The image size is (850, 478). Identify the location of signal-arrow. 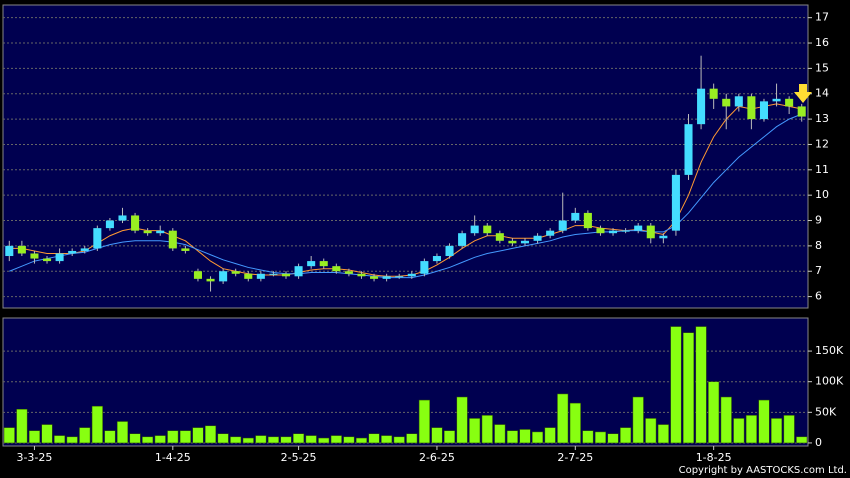
(803, 93).